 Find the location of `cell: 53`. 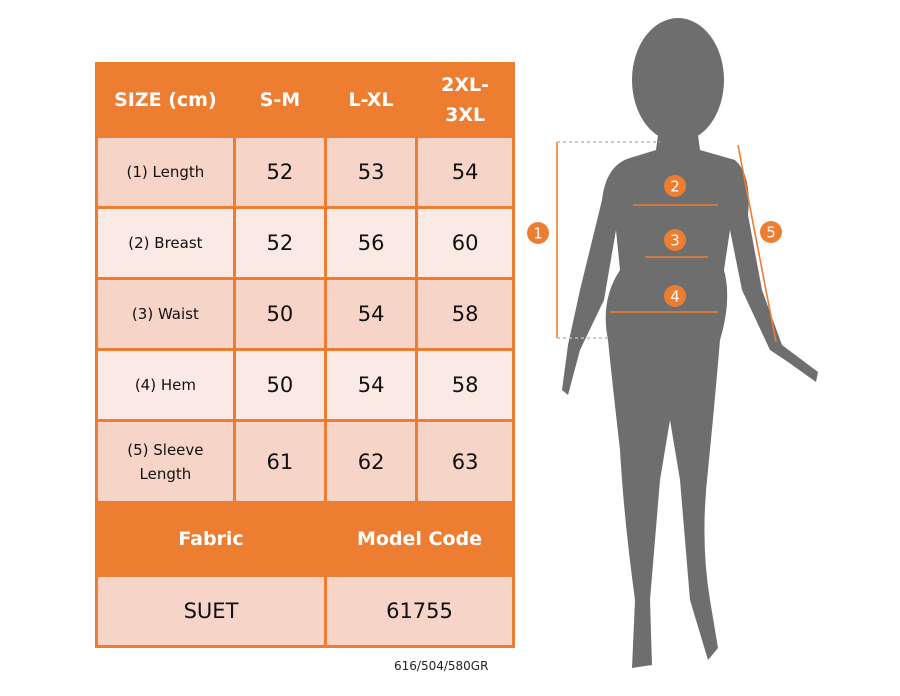

cell: 53 is located at coordinates (371, 172).